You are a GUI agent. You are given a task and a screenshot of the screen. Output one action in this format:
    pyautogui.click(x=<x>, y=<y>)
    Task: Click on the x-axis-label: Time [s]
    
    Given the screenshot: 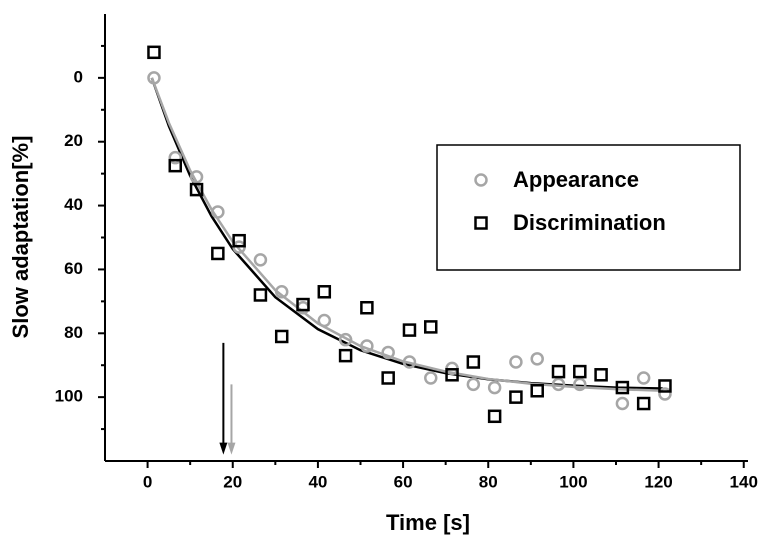 What is the action you would take?
    pyautogui.click(x=428, y=522)
    